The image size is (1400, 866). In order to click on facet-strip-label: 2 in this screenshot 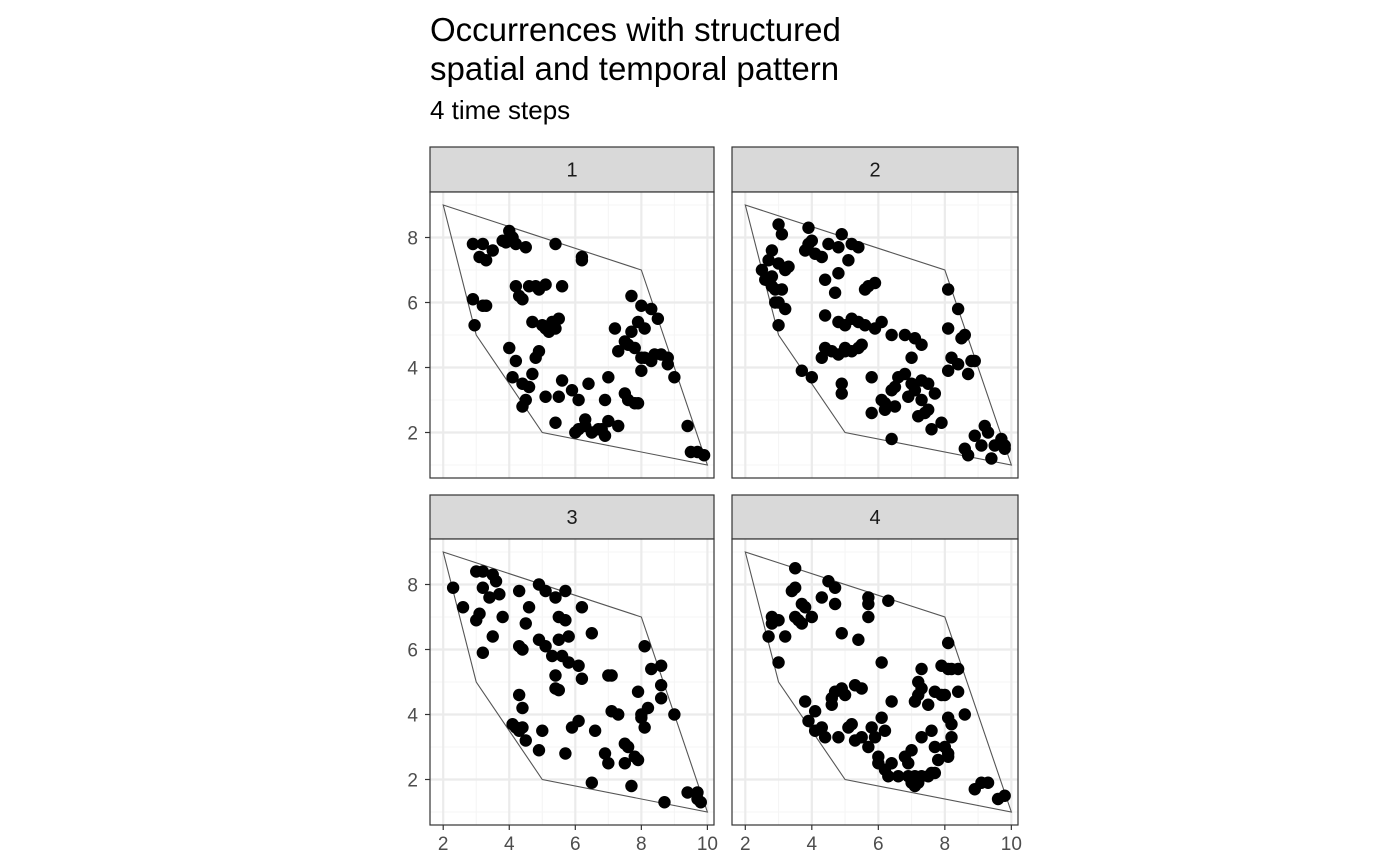, I will do `click(874, 171)`.